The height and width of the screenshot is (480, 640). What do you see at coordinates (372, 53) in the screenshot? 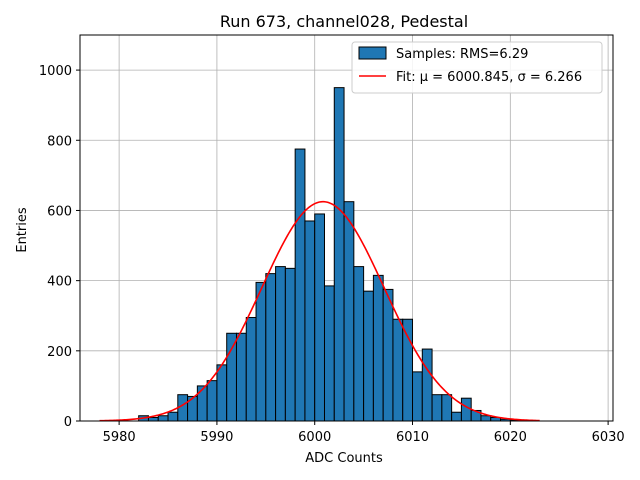
I see `legend-histogram-swatch` at bounding box center [372, 53].